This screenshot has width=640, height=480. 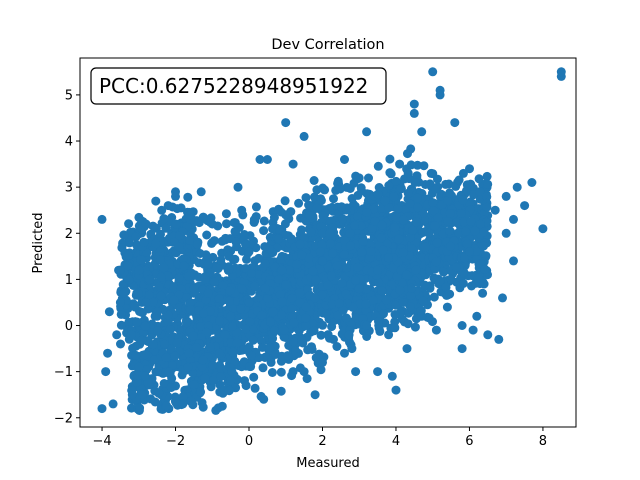 I want to click on y-tick-label: 0, so click(x=69, y=326).